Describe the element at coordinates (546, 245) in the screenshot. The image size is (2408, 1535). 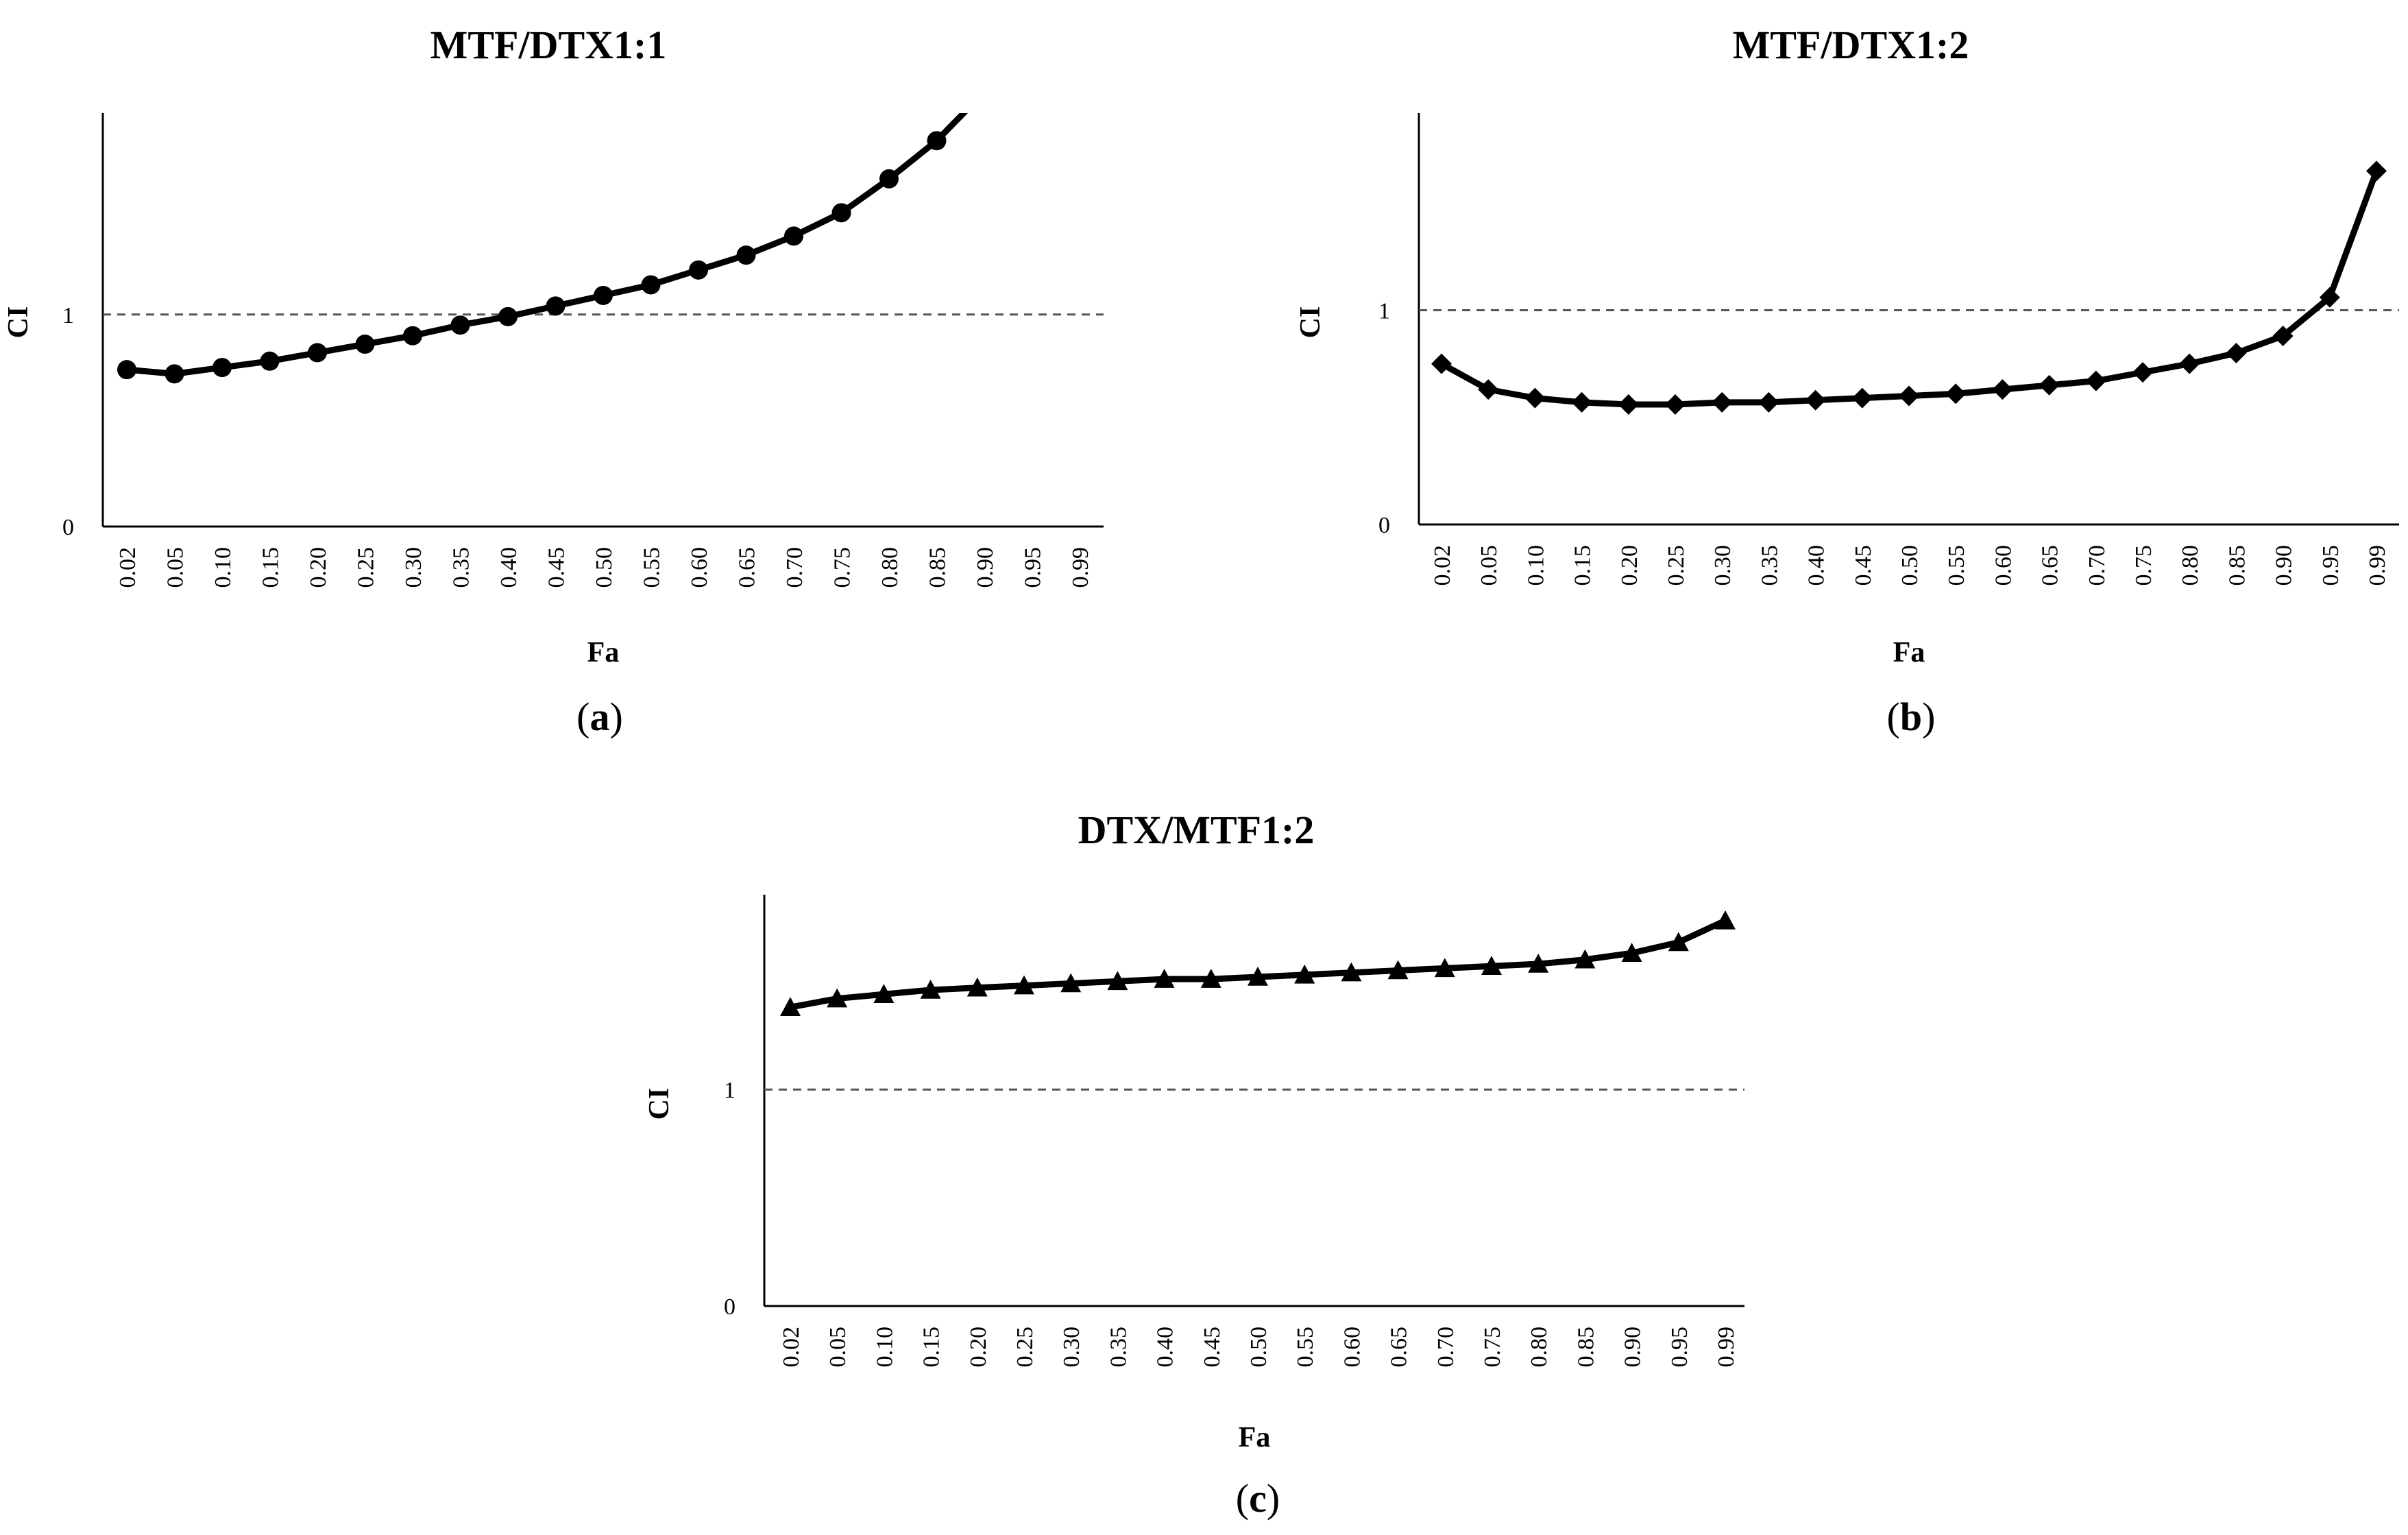
I see `series-line` at that location.